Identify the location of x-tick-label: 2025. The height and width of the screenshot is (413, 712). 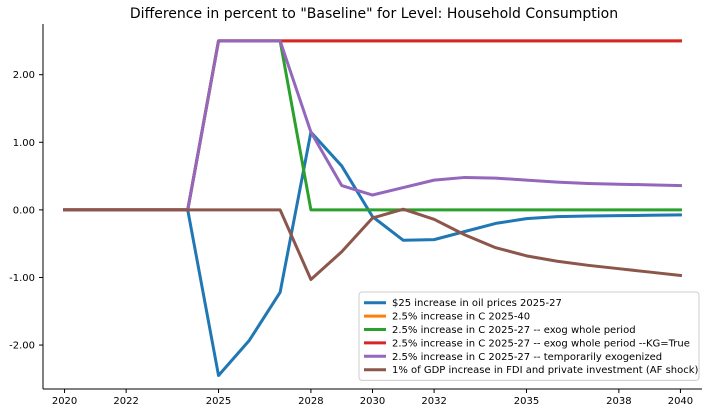
(218, 401).